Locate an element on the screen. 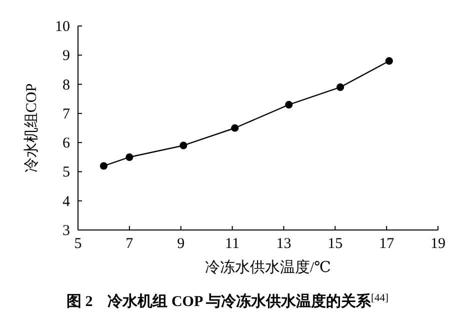 This screenshot has height=320, width=455. x-axis-title: 冷冻水供水温度/℃ is located at coordinates (268, 267).